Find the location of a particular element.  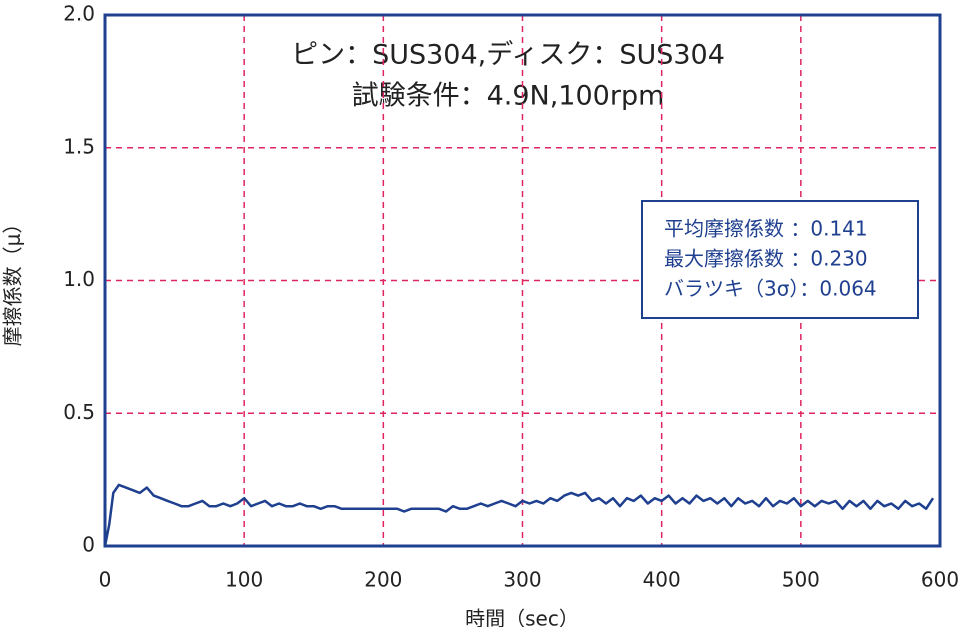

x-tick-label: 500 is located at coordinates (801, 580).